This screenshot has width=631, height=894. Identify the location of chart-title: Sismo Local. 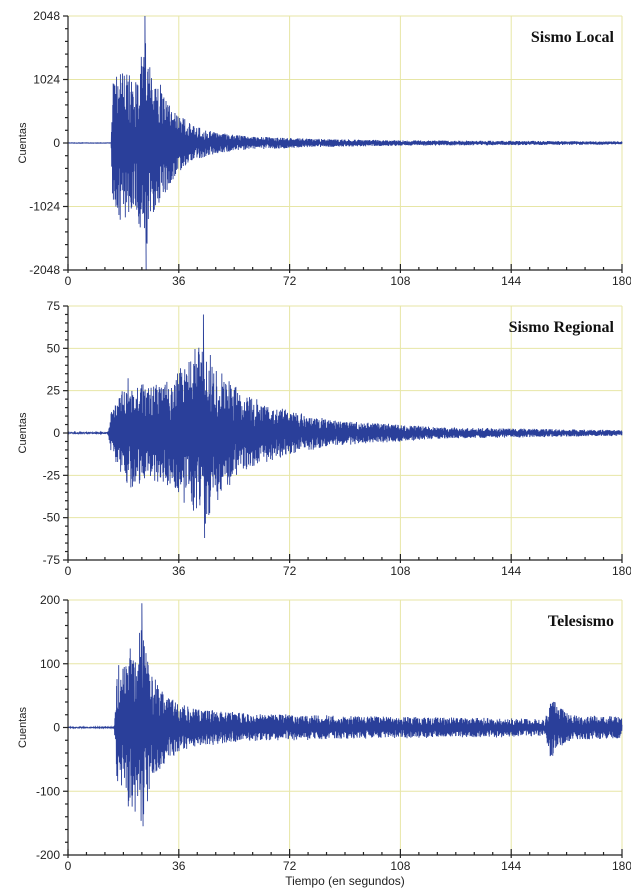
(573, 37).